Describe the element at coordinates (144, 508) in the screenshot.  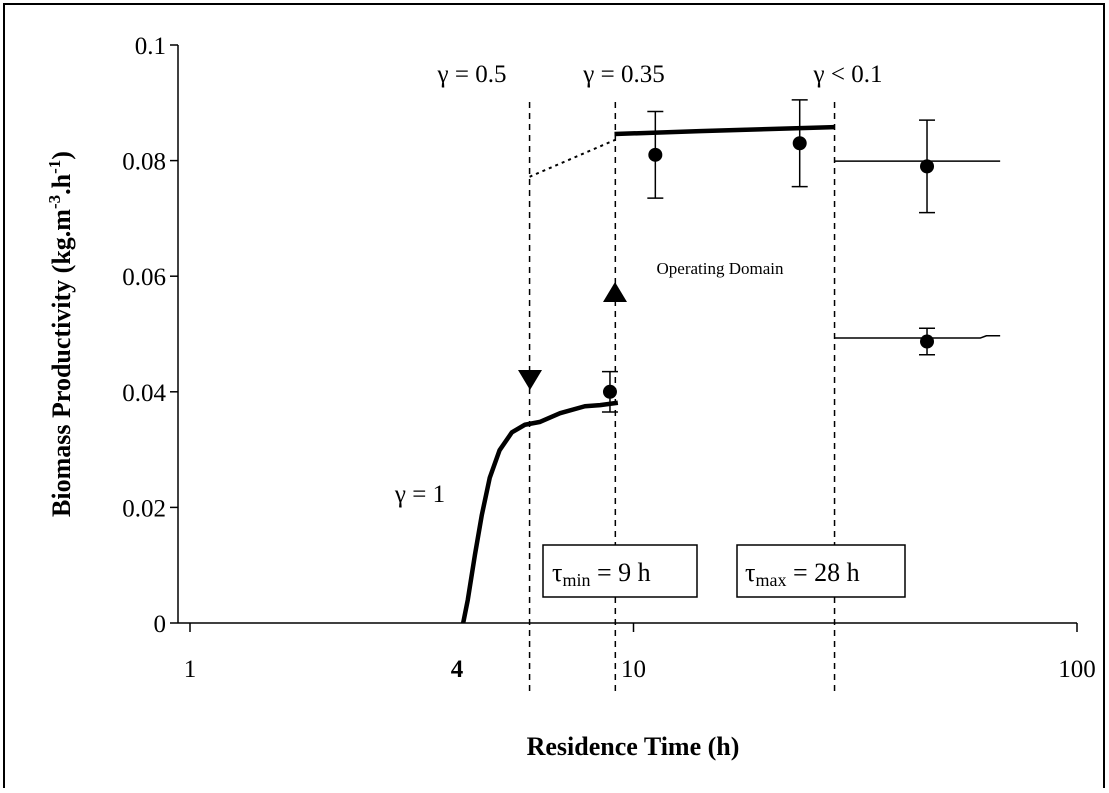
I see `y-tick-label: 0.02` at that location.